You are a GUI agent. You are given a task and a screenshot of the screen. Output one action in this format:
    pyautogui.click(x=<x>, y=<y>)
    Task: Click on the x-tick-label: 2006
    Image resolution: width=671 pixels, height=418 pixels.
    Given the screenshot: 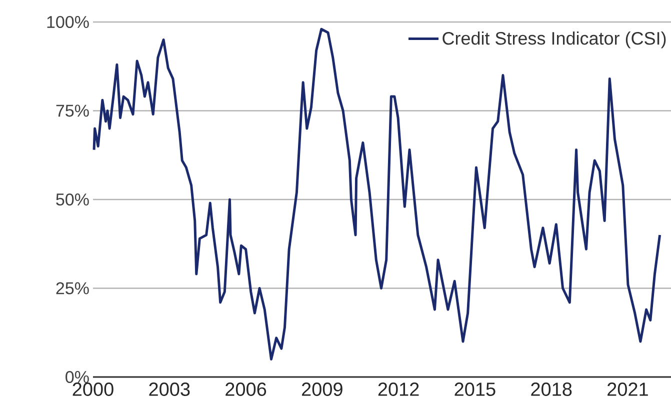 What is the action you would take?
    pyautogui.click(x=246, y=389)
    